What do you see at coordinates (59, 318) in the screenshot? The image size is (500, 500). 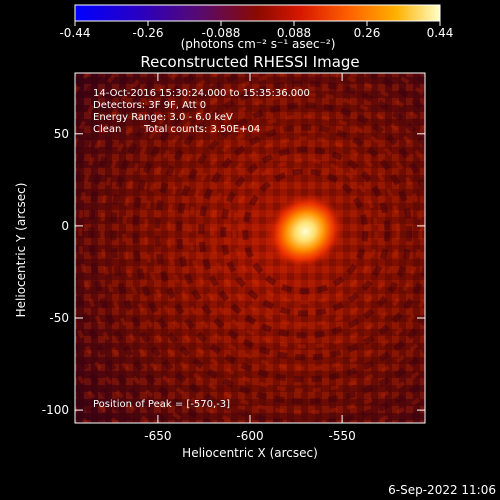 I see `y-tick-label: -50` at bounding box center [59, 318].